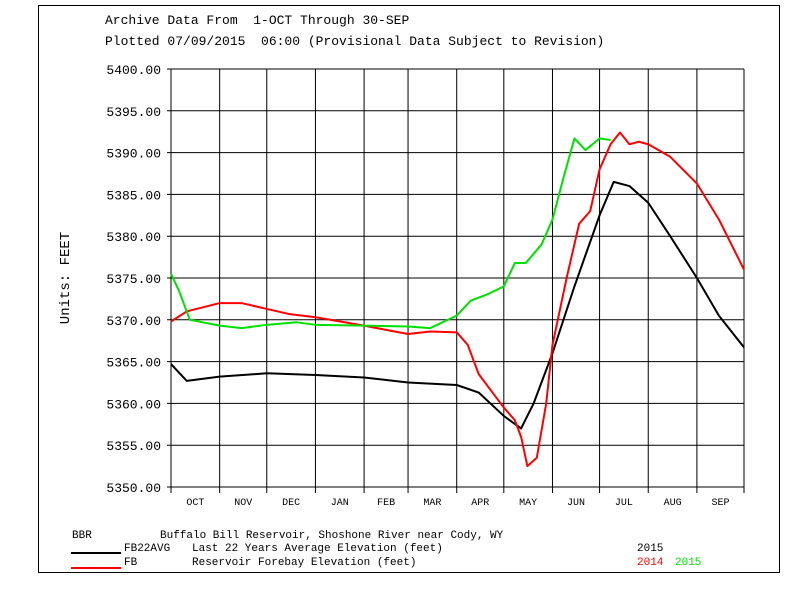 This screenshot has height=612, width=792. What do you see at coordinates (688, 563) in the screenshot?
I see `legend-year-2015: 2015` at bounding box center [688, 563].